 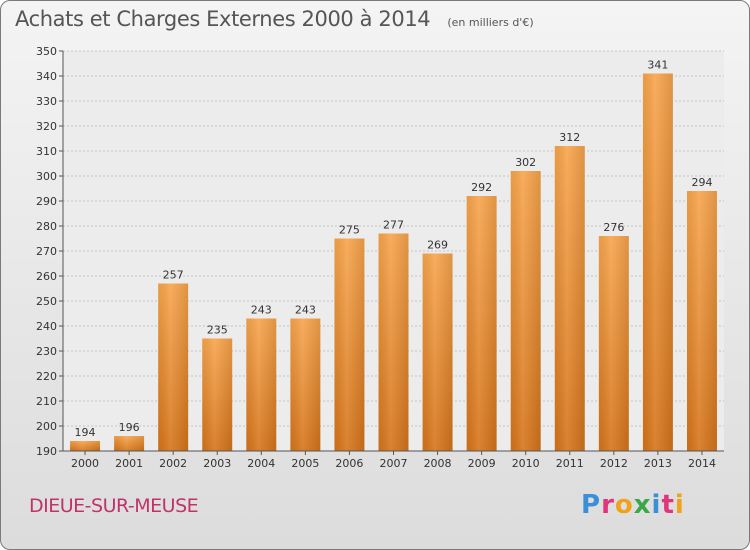 What do you see at coordinates (129, 463) in the screenshot?
I see `x-tick-label: 2001` at bounding box center [129, 463].